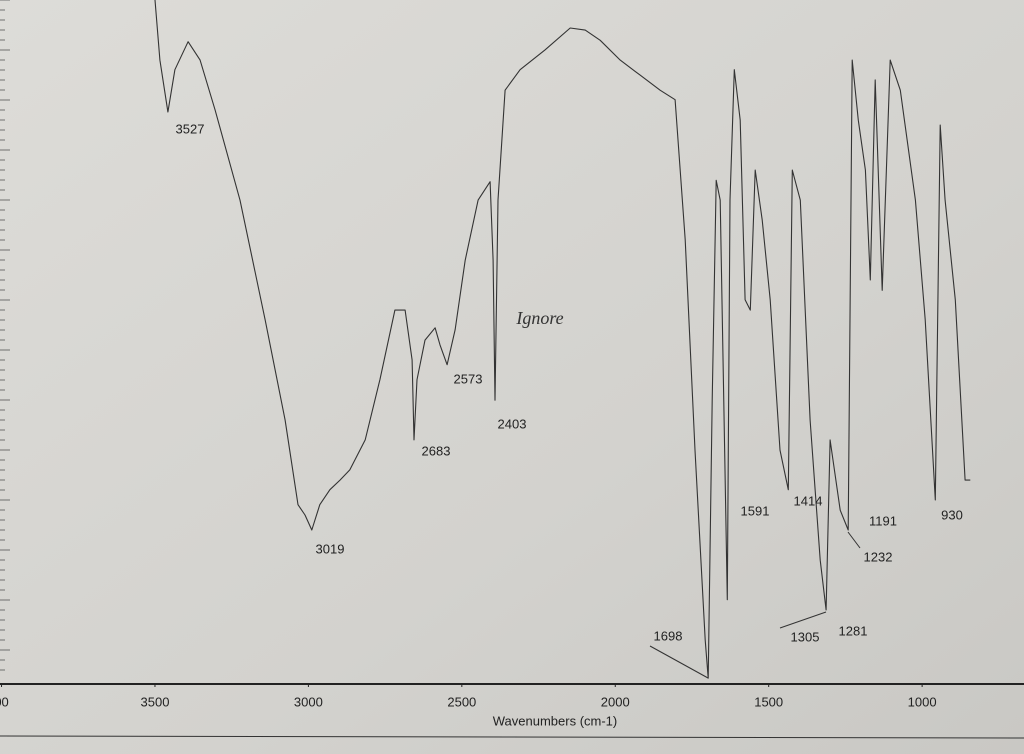 The width and height of the screenshot is (1024, 754). Describe the element at coordinates (461, 701) in the screenshot. I see `x-tick-label: 2500` at that location.